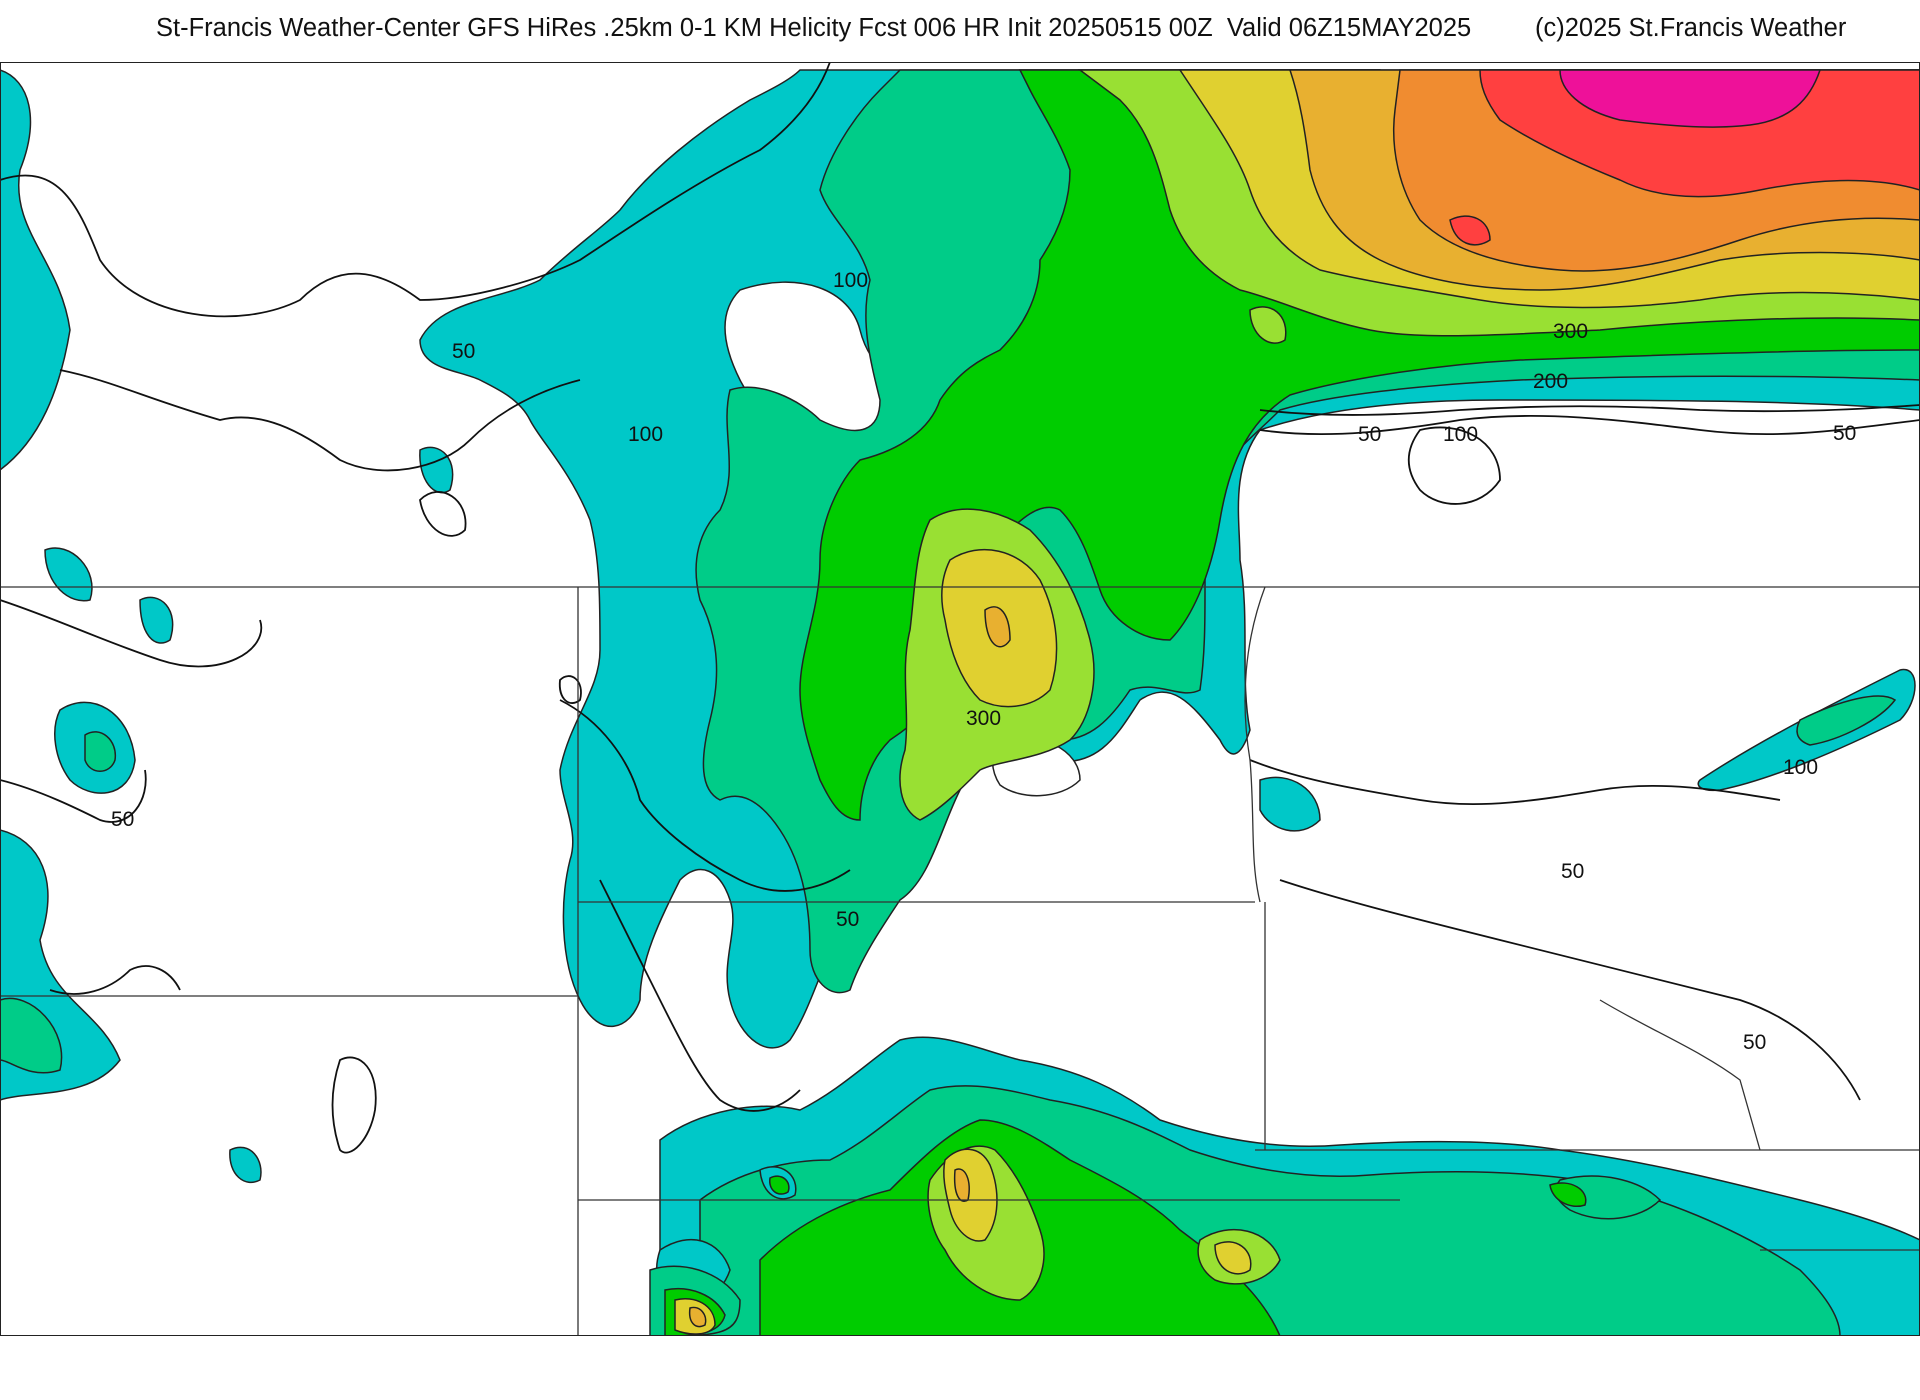  I want to click on fill-150-blob-a, so click(100, 751).